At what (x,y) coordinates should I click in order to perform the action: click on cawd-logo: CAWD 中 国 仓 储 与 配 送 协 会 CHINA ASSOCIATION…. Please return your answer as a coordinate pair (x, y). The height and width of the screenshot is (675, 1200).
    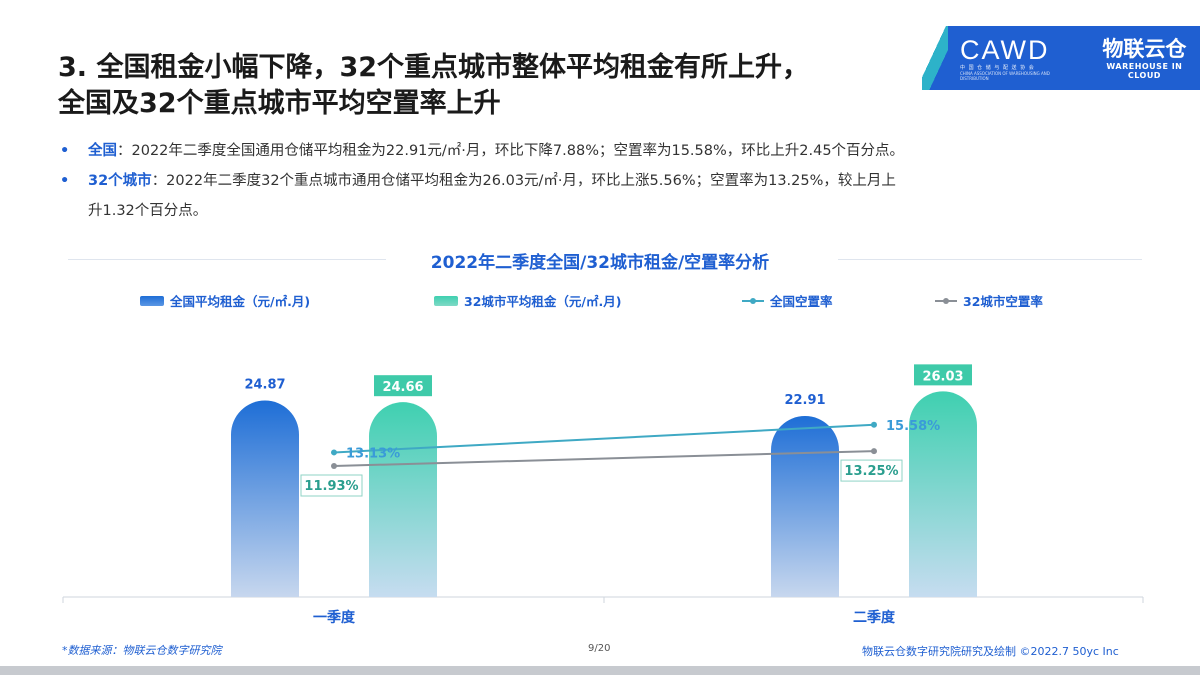
    Looking at the image, I should click on (1017, 58).